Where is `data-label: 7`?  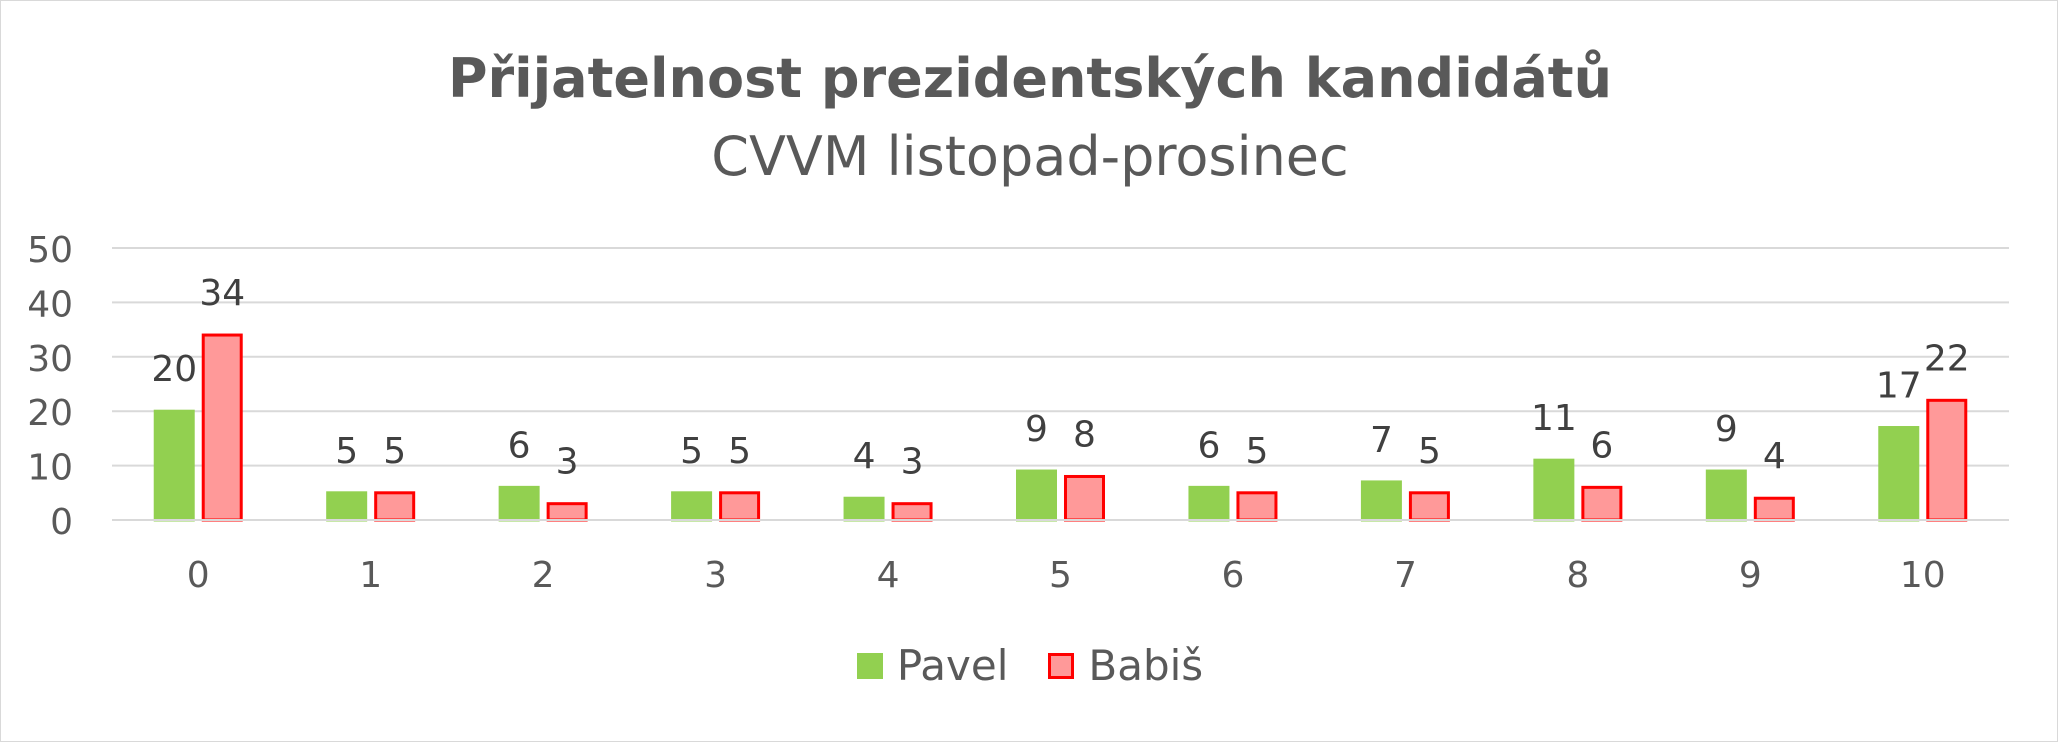 data-label: 7 is located at coordinates (1381, 440).